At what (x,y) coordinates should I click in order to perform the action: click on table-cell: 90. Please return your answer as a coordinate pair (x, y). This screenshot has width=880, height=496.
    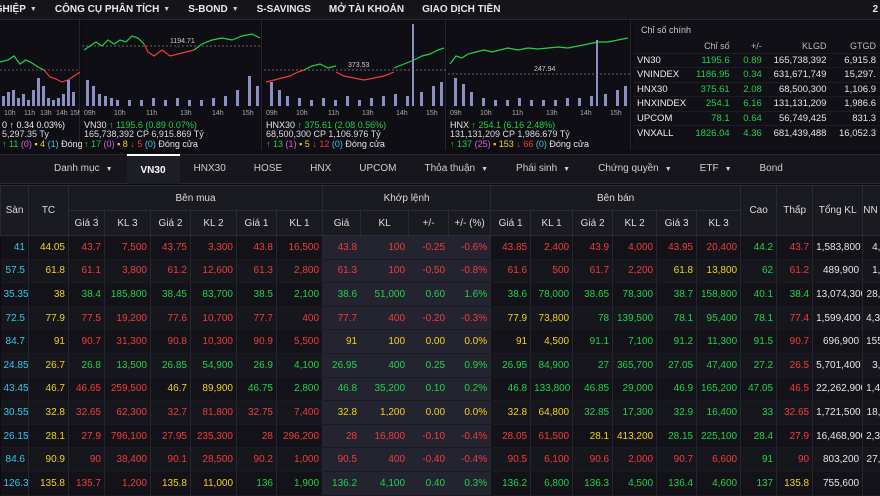
    Looking at the image, I should click on (795, 460).